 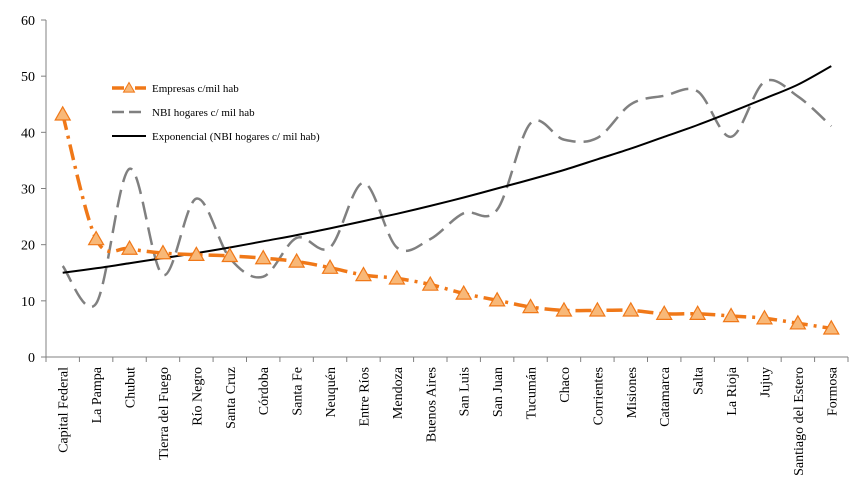 What do you see at coordinates (699, 380) in the screenshot?
I see `x-tick-label: Salta` at bounding box center [699, 380].